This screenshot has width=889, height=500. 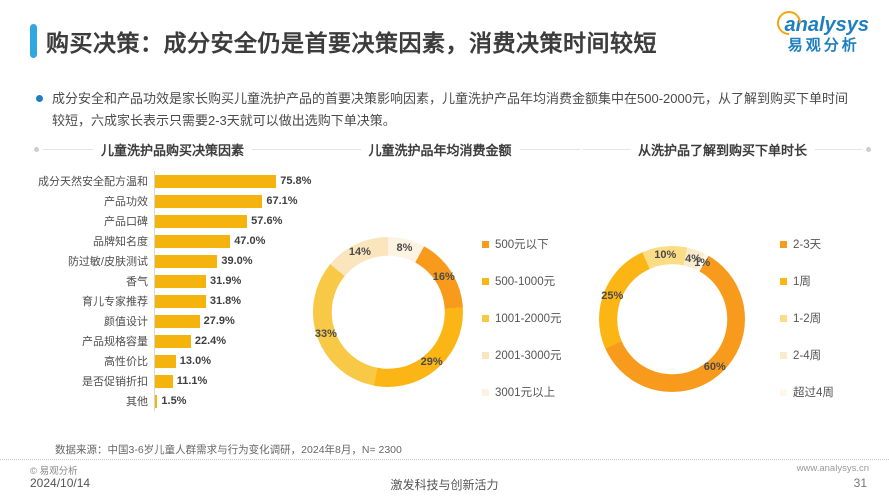 I want to click on legend-item: 500-1000元, so click(x=522, y=281).